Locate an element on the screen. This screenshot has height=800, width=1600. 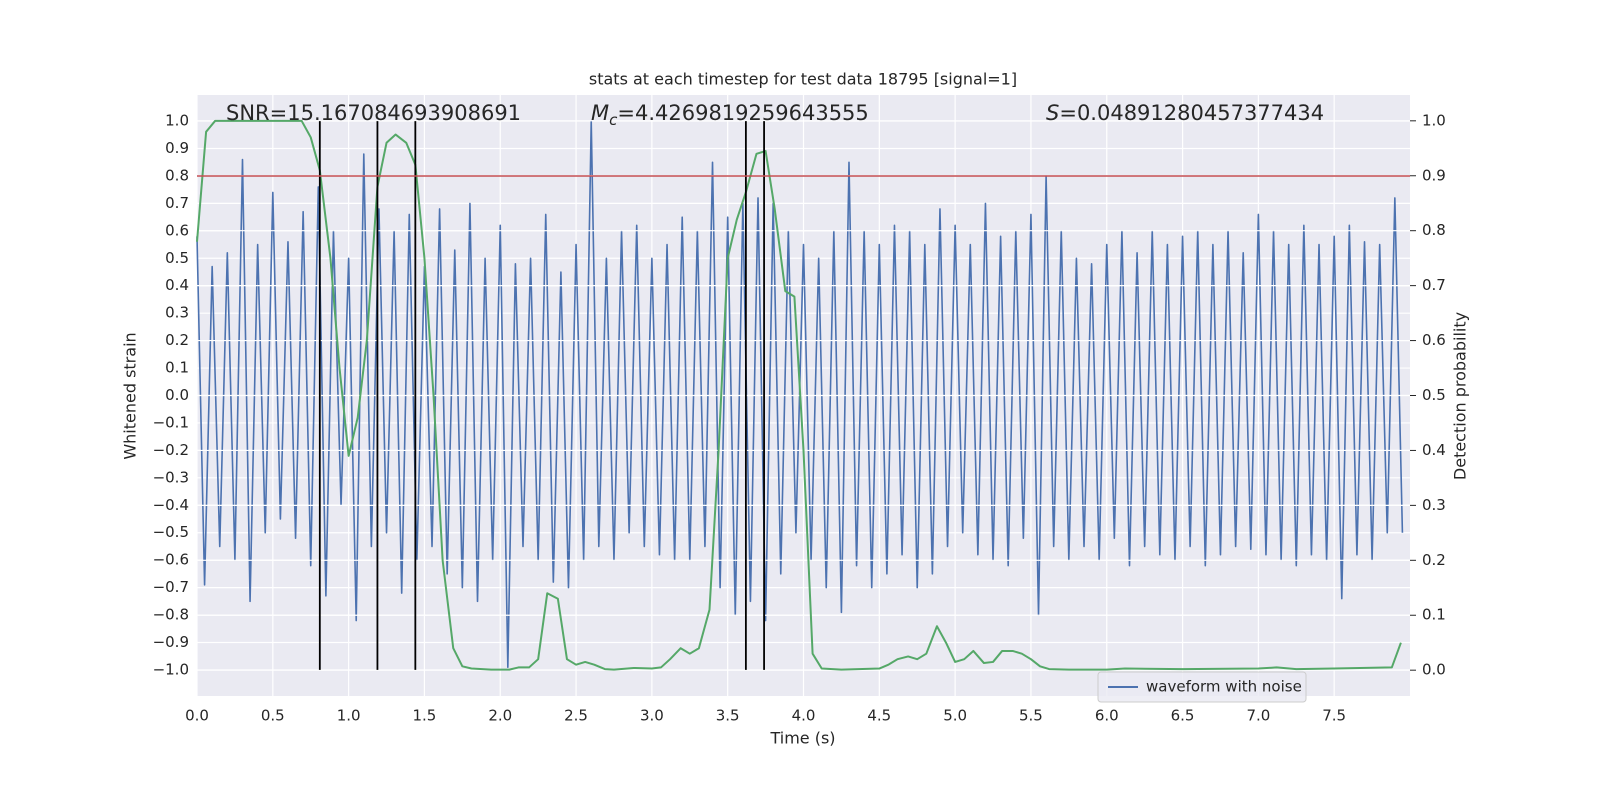
y2-tick-label: 0.6 is located at coordinates (1434, 340).